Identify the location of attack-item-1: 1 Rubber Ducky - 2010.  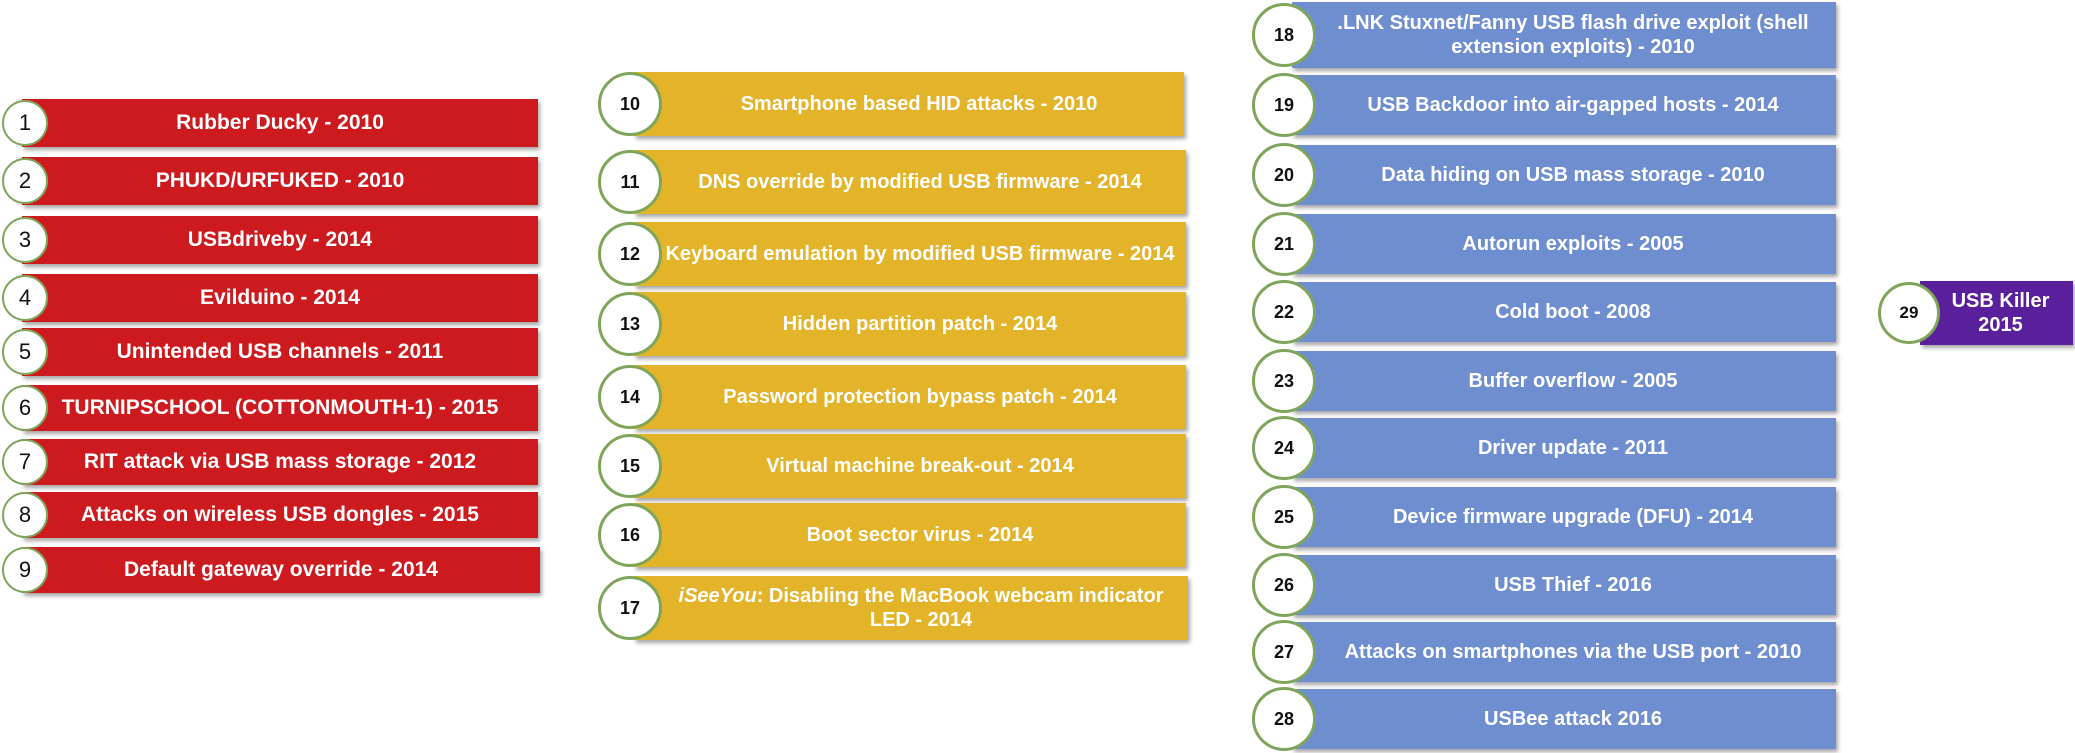
(270, 123).